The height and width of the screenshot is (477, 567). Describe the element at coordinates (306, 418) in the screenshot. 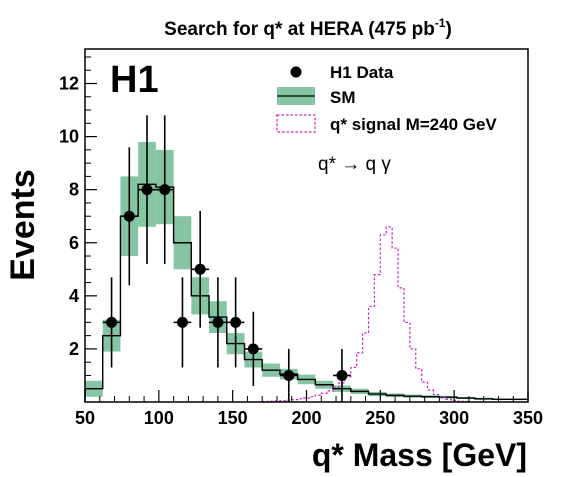

I see `x-tick-label: 200` at that location.